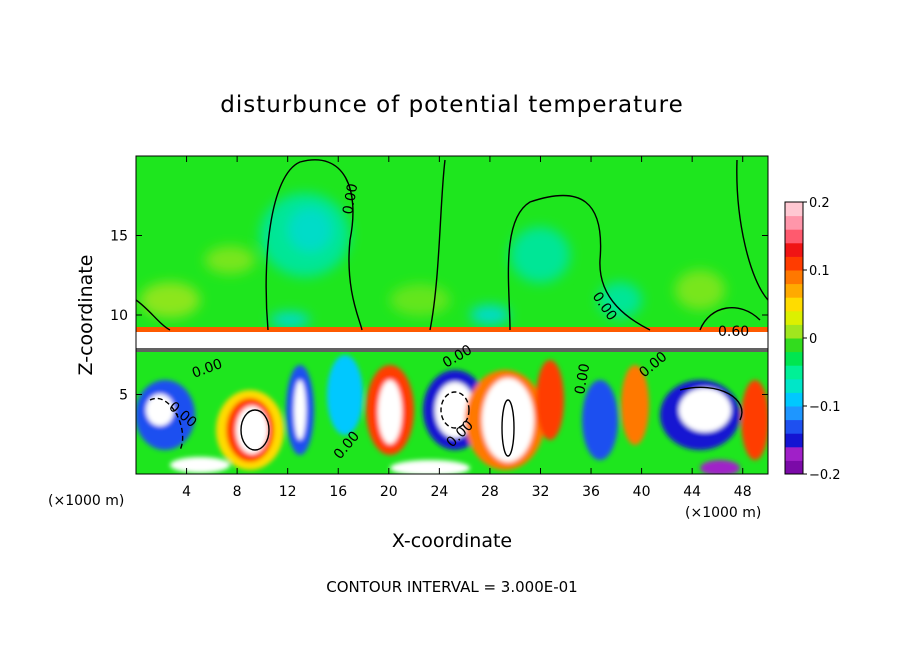  Describe the element at coordinates (288, 492) in the screenshot. I see `x-tick-label: 12` at that location.